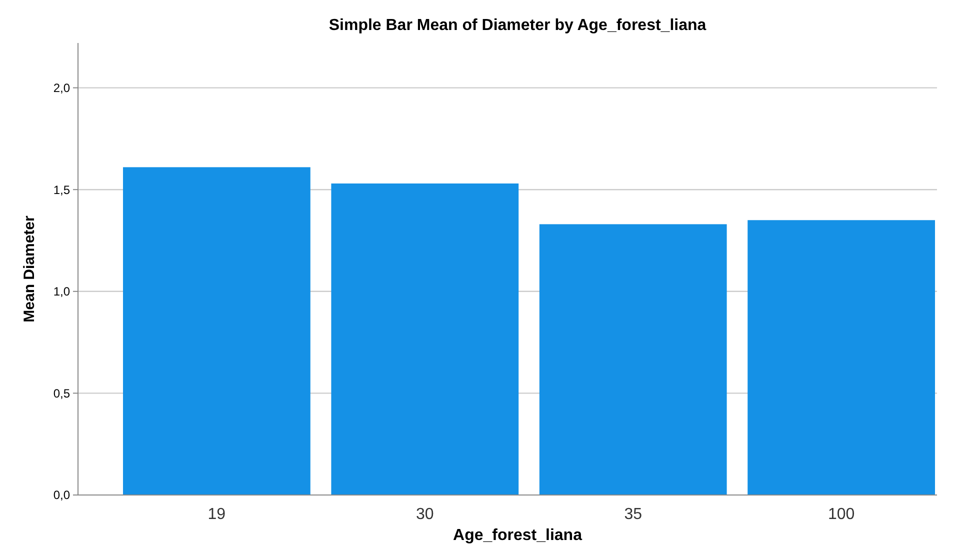 Image resolution: width=960 pixels, height=552 pixels. What do you see at coordinates (61, 87) in the screenshot?
I see `y-tick-label: 2,0` at bounding box center [61, 87].